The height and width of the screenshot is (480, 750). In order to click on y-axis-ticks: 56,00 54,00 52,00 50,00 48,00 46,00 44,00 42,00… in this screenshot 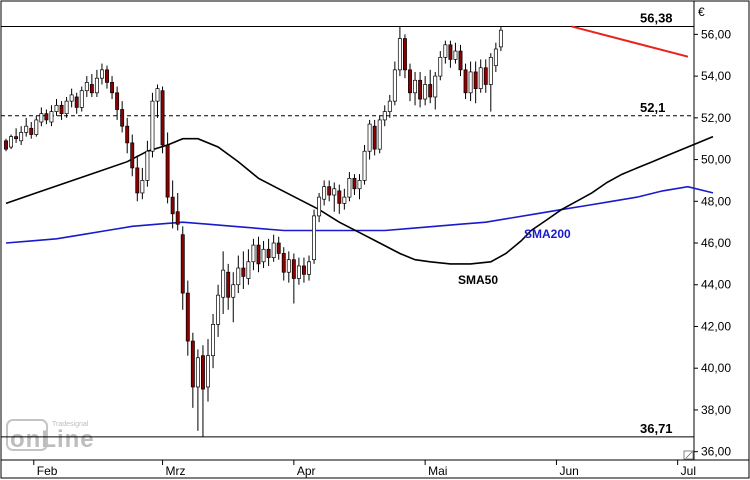, I will do `click(712, 243)`.